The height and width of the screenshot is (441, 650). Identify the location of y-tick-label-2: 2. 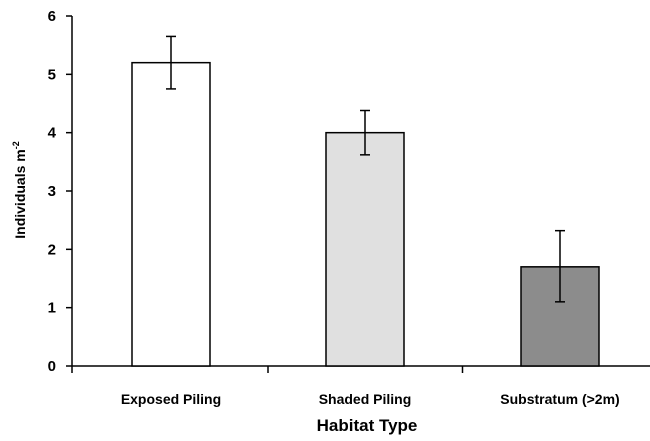
(52, 249).